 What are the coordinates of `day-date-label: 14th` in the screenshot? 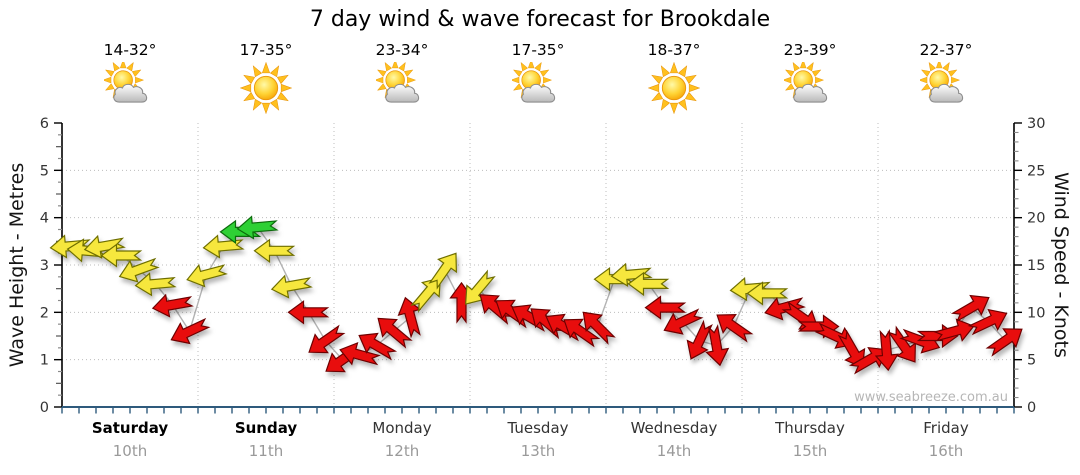 It's located at (674, 451).